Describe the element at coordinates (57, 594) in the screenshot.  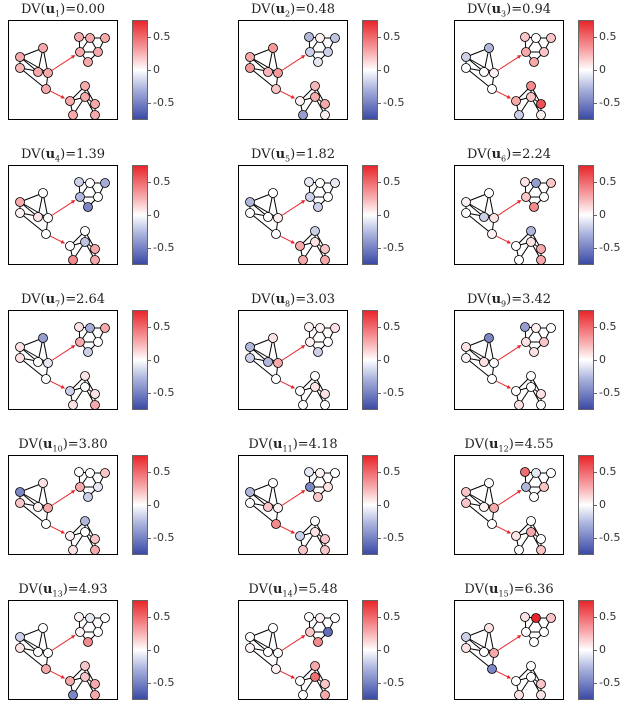
I see `vector-index: 13` at that location.